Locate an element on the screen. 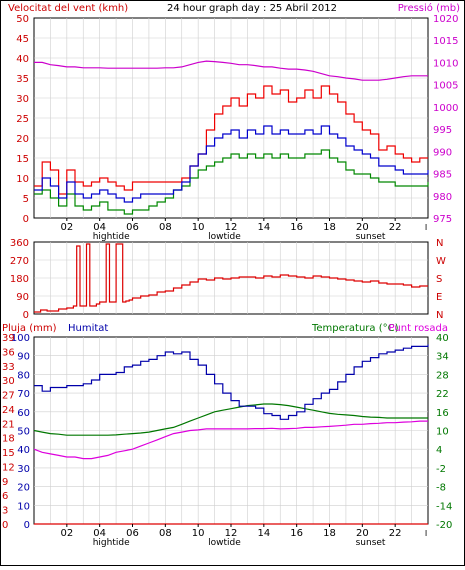 This screenshot has height=570, width=465. rain-axis-label: Pluja (mm) is located at coordinates (29, 328).